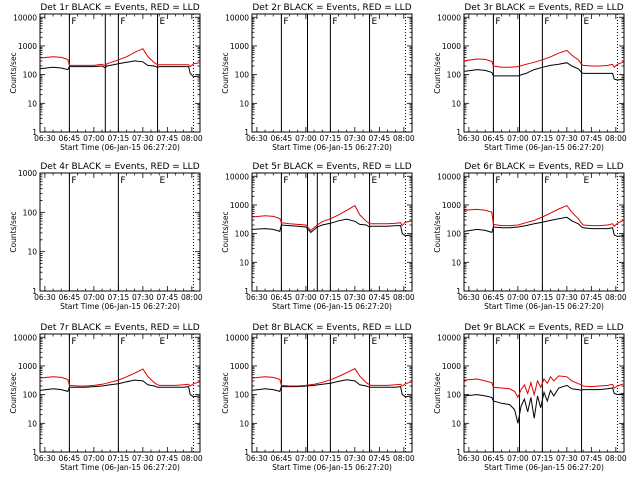  Describe the element at coordinates (70, 458) in the screenshot. I see `x-tick-label: 06:45` at that location.